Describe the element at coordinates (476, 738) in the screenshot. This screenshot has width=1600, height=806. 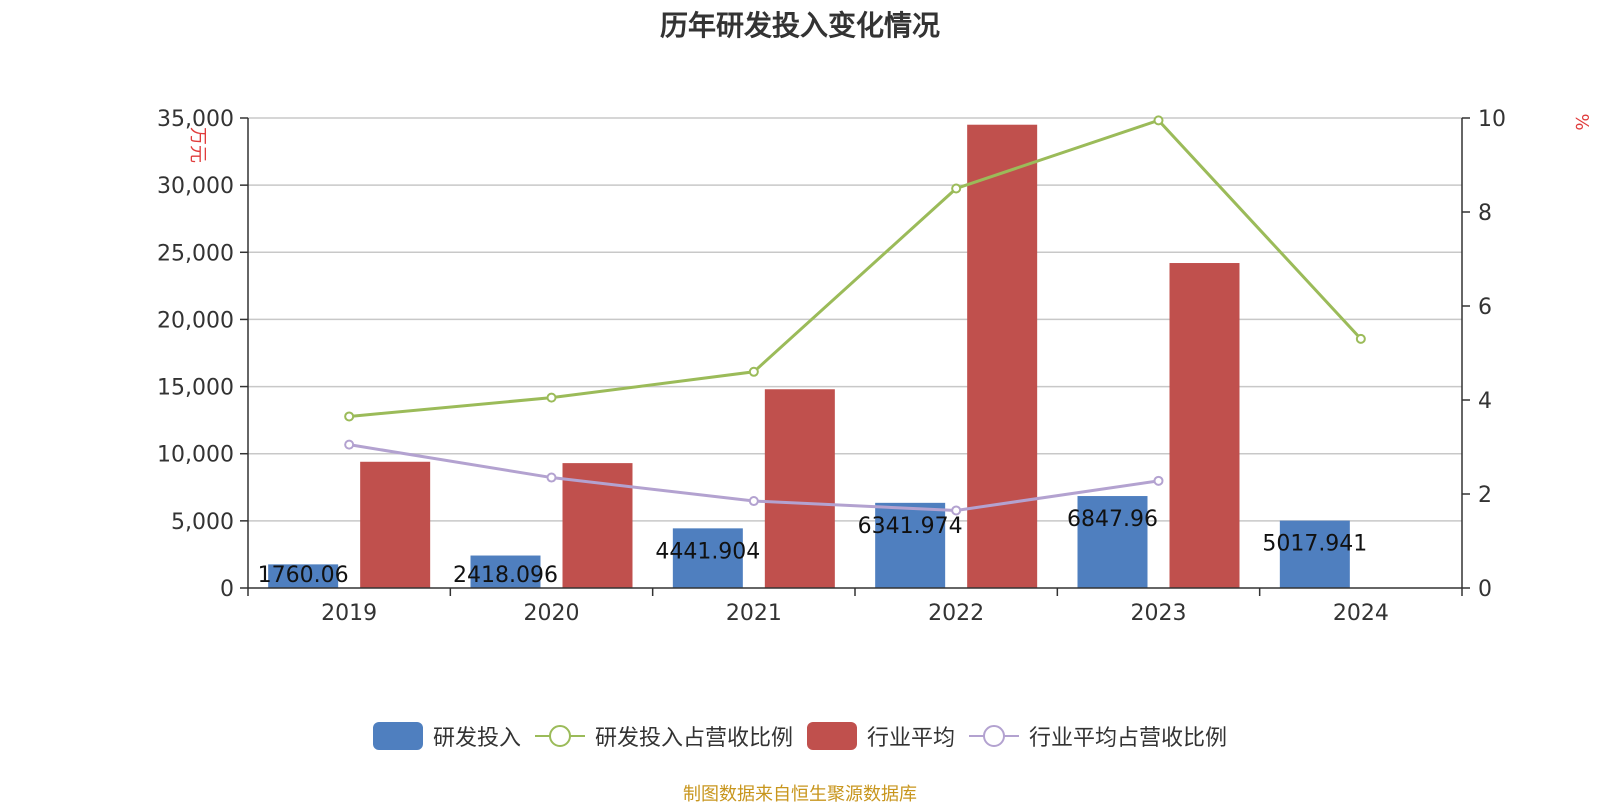
I see `legend-label: 研发投入` at that location.